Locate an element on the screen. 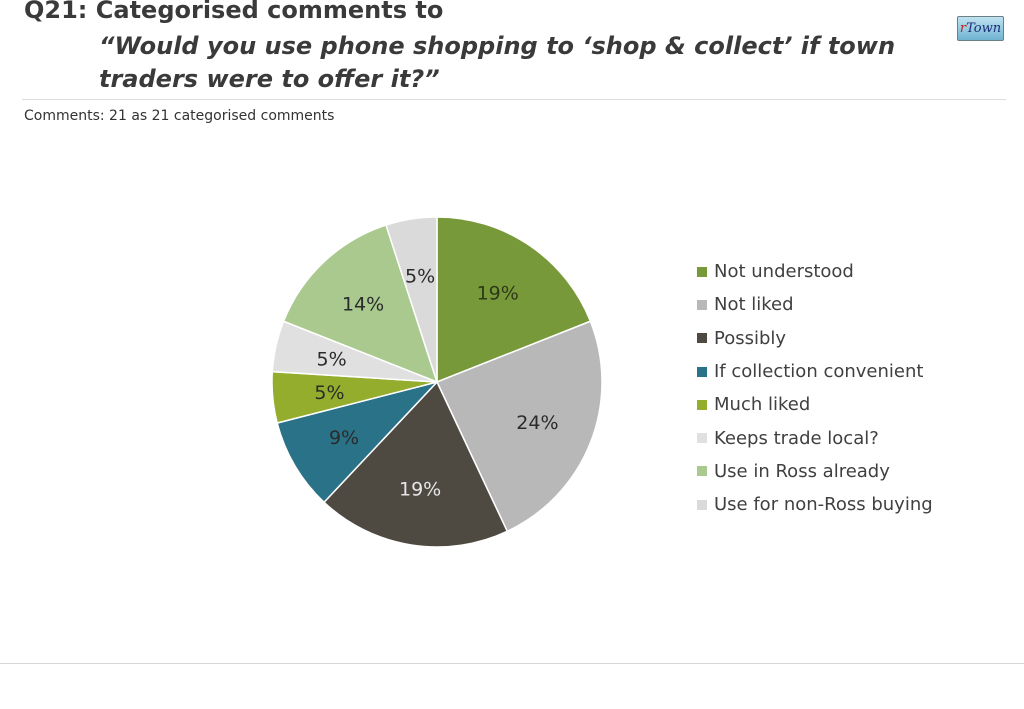  pie-slice-if-collection-convenient is located at coordinates (358, 442).